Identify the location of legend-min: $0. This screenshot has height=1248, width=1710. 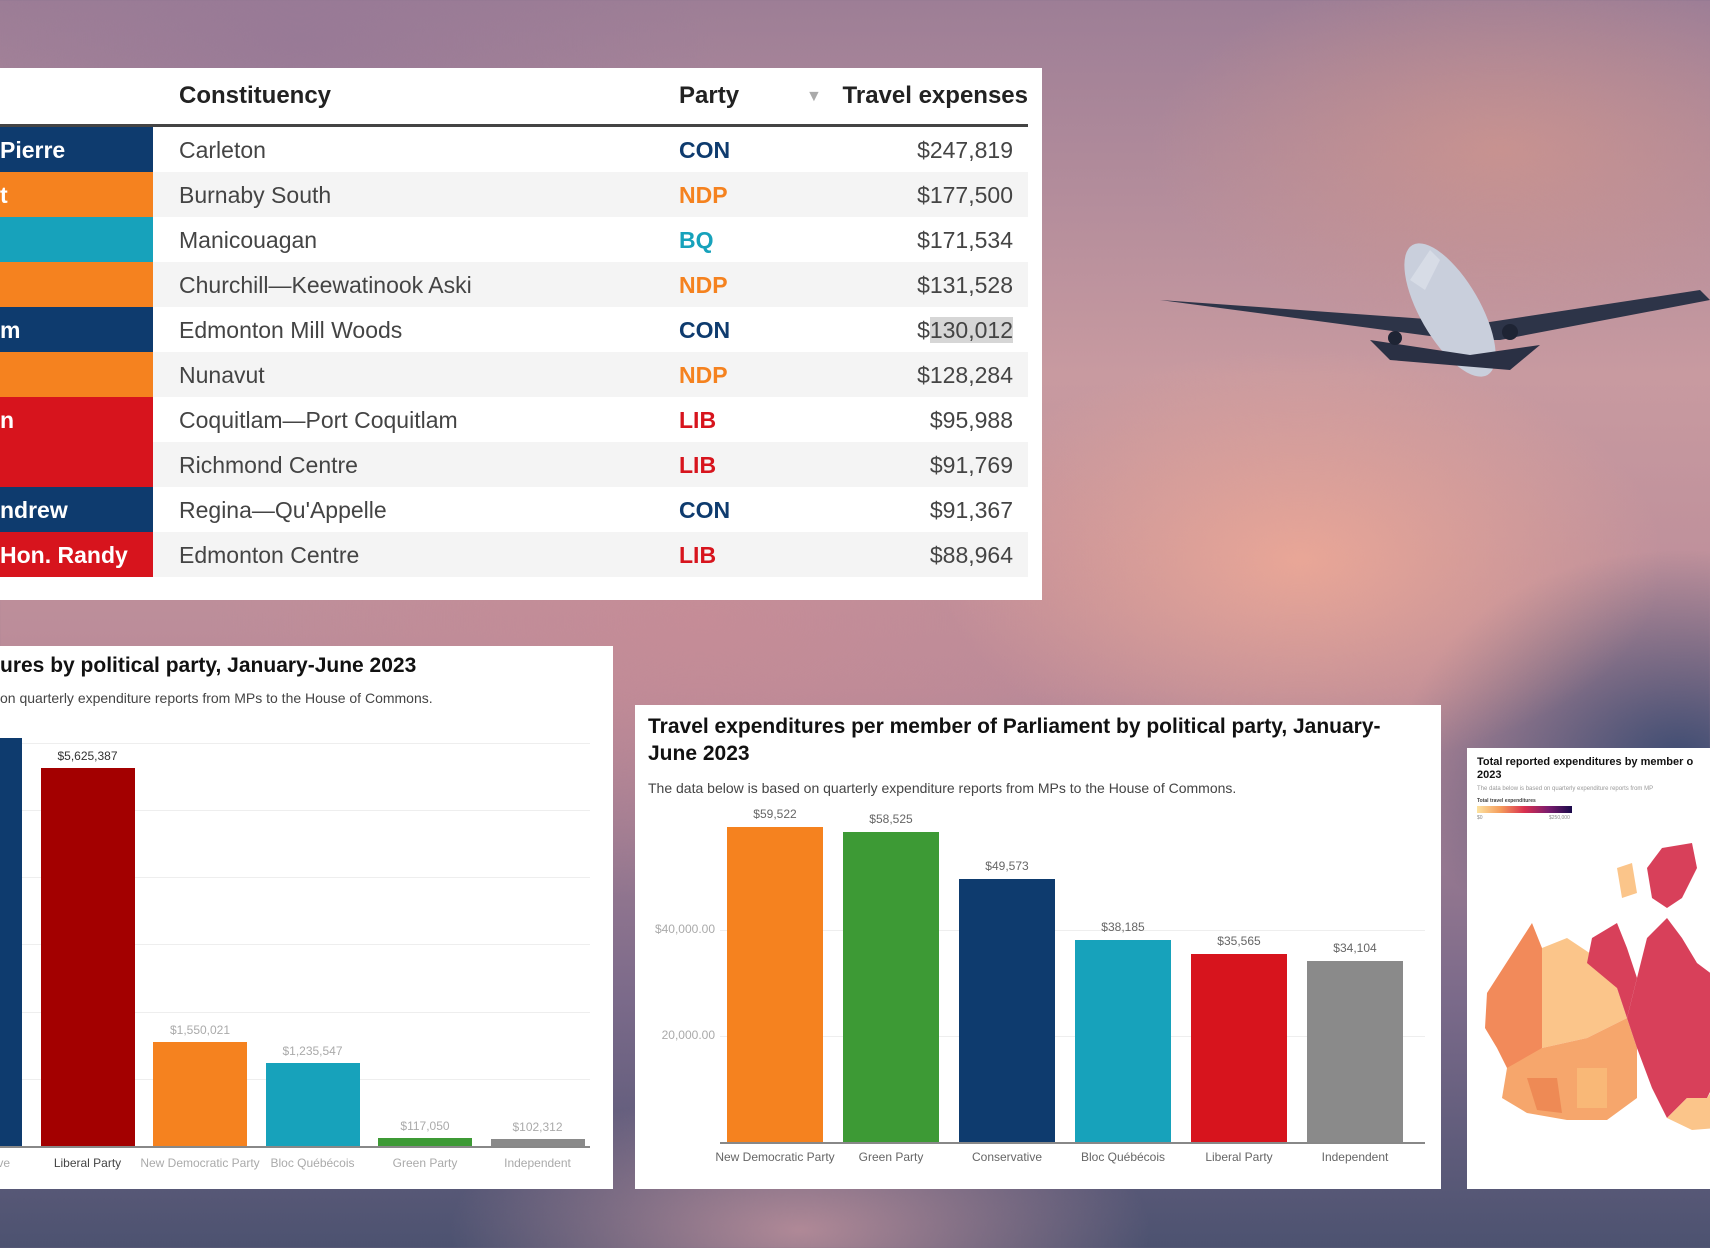
(1480, 818).